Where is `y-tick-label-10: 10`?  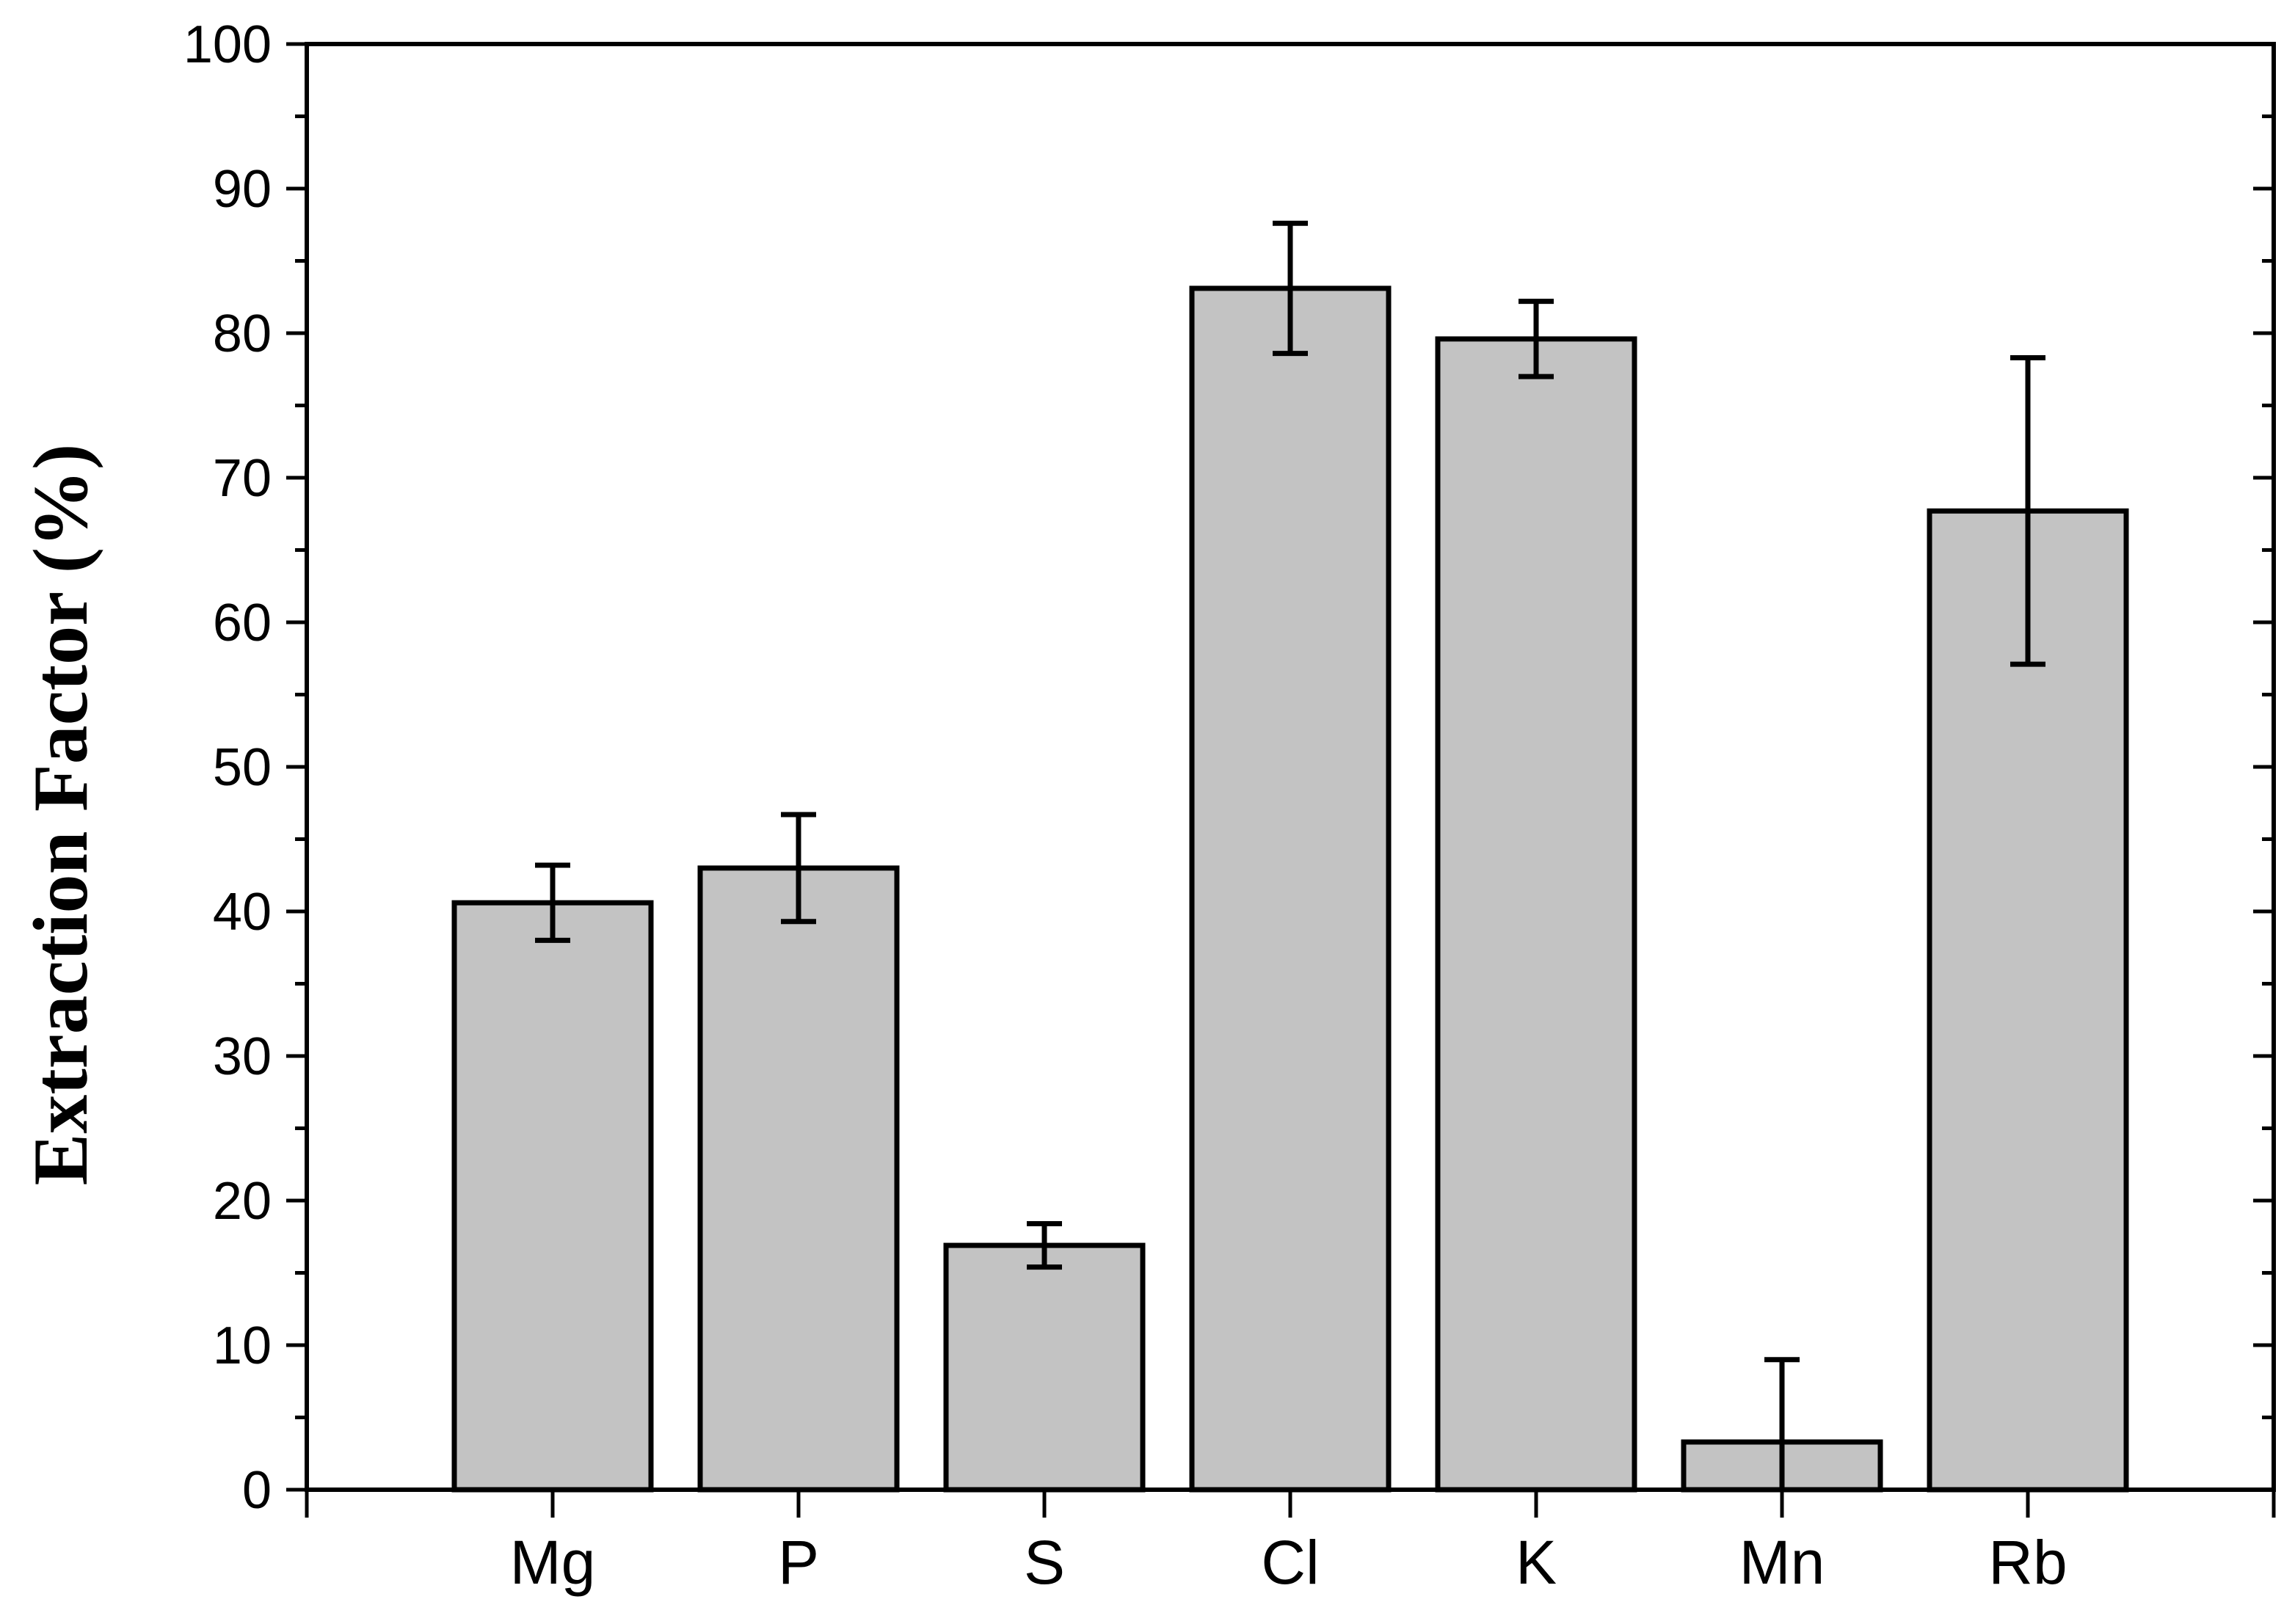
y-tick-label-10: 10 is located at coordinates (242, 1346).